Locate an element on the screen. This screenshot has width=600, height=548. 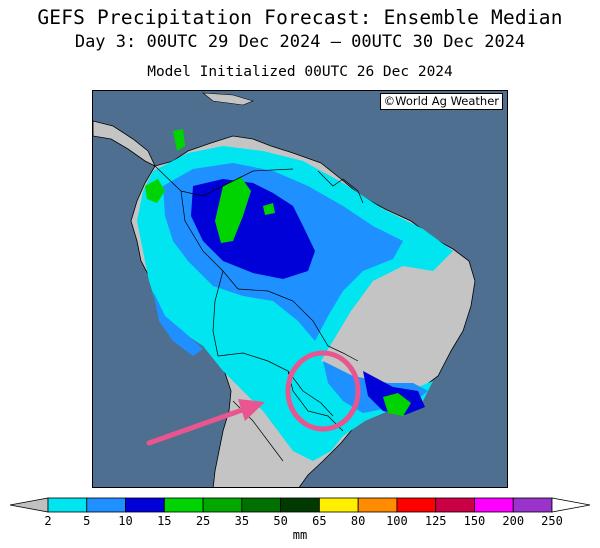
colorbar-tick-label: 5 is located at coordinates (87, 521).